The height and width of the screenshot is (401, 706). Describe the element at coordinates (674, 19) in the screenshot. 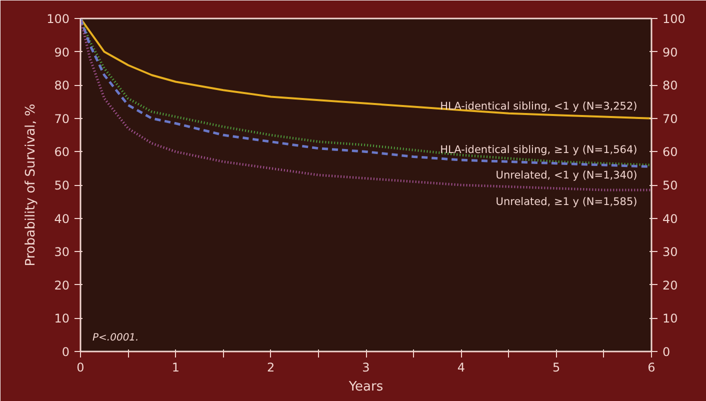

I see `y2-tick-label: 100` at that location.